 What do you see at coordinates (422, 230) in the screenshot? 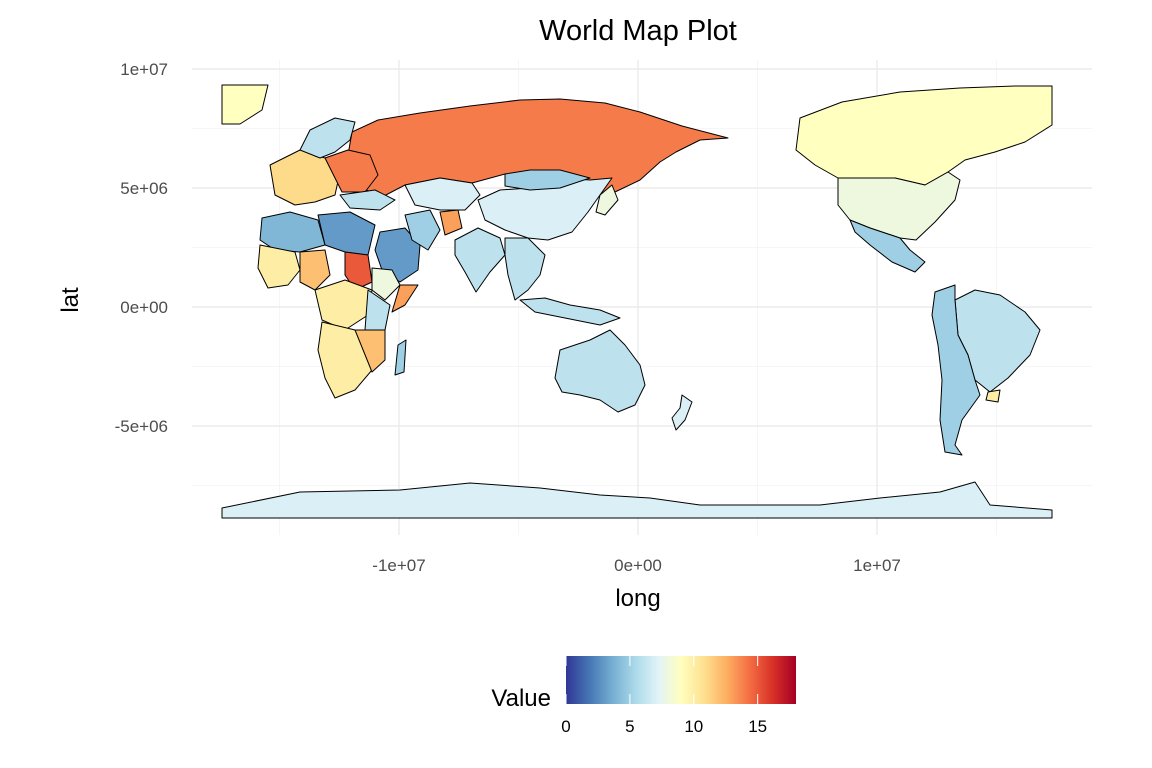
I see `region-iran` at bounding box center [422, 230].